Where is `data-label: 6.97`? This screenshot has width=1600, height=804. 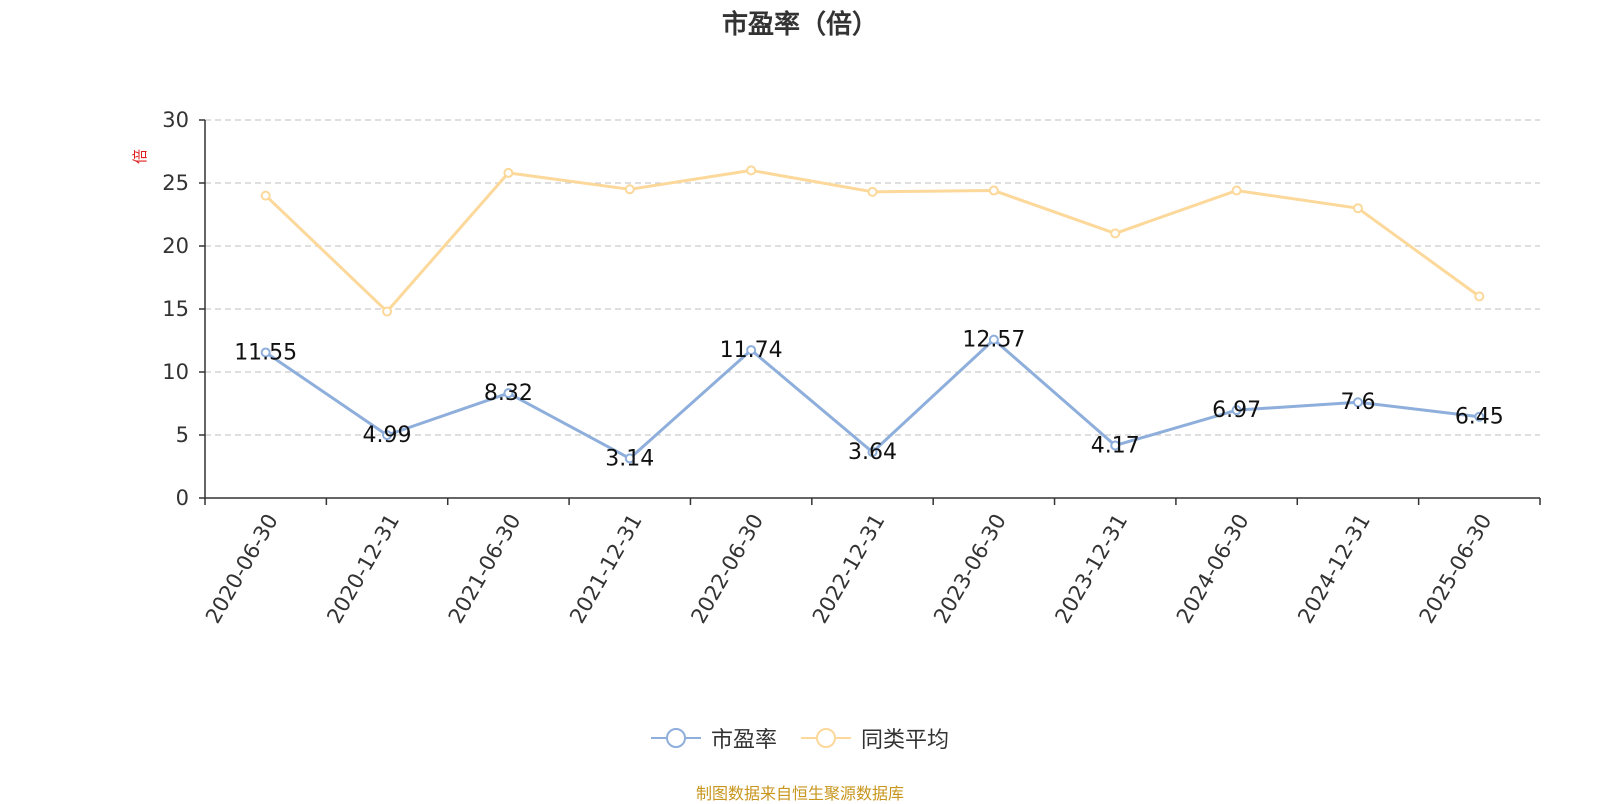
data-label: 6.97 is located at coordinates (1236, 410).